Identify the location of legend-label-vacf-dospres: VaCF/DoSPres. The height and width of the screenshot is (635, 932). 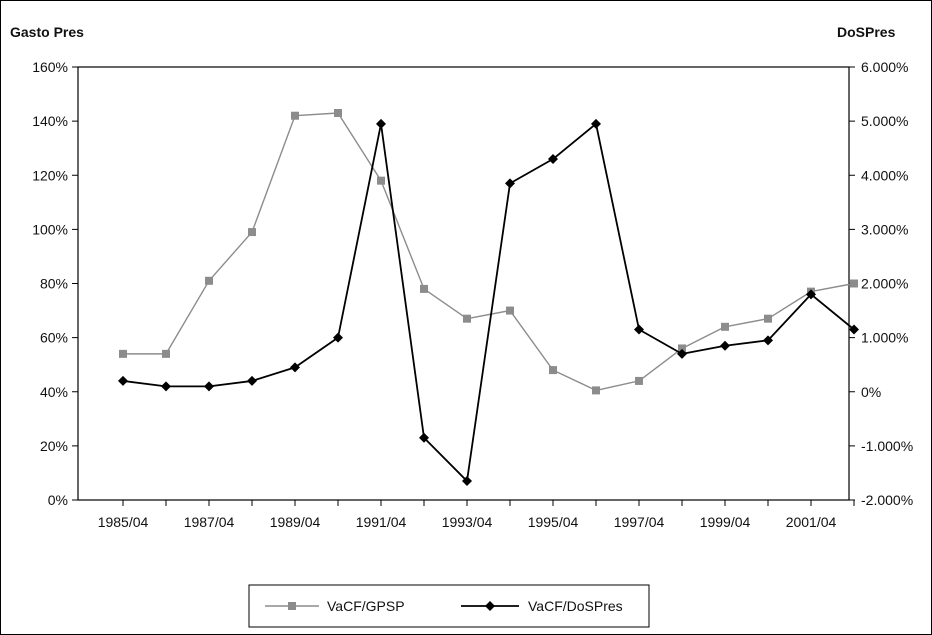
(575, 606).